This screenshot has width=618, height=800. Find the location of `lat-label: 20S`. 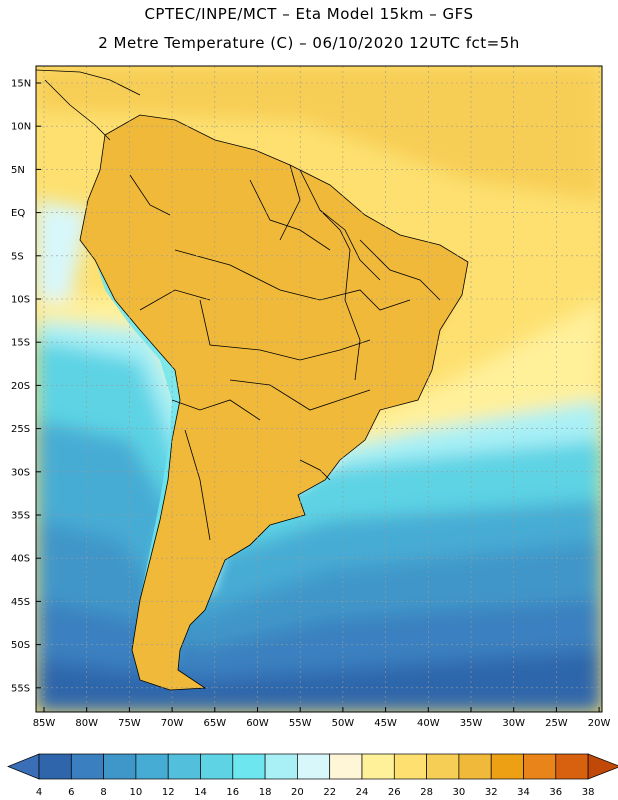

lat-label: 20S is located at coordinates (20, 386).